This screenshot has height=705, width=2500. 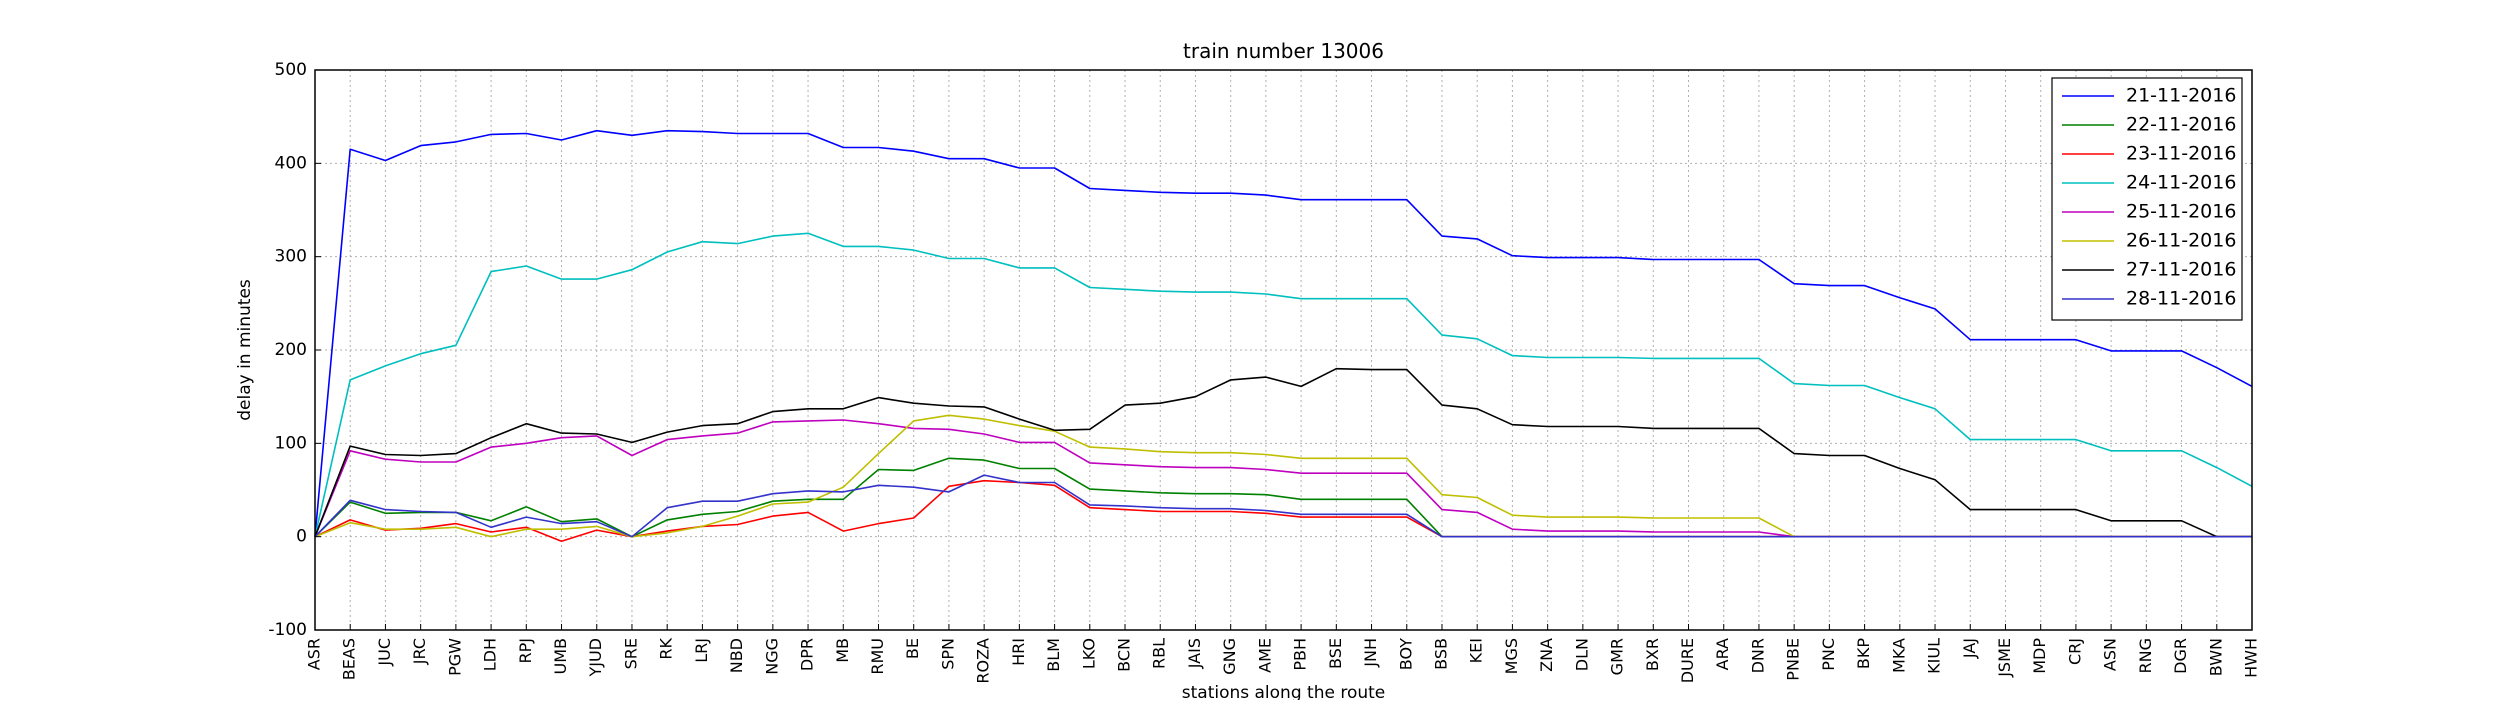 I want to click on x-tick-label: YJUD, so click(x=595, y=658).